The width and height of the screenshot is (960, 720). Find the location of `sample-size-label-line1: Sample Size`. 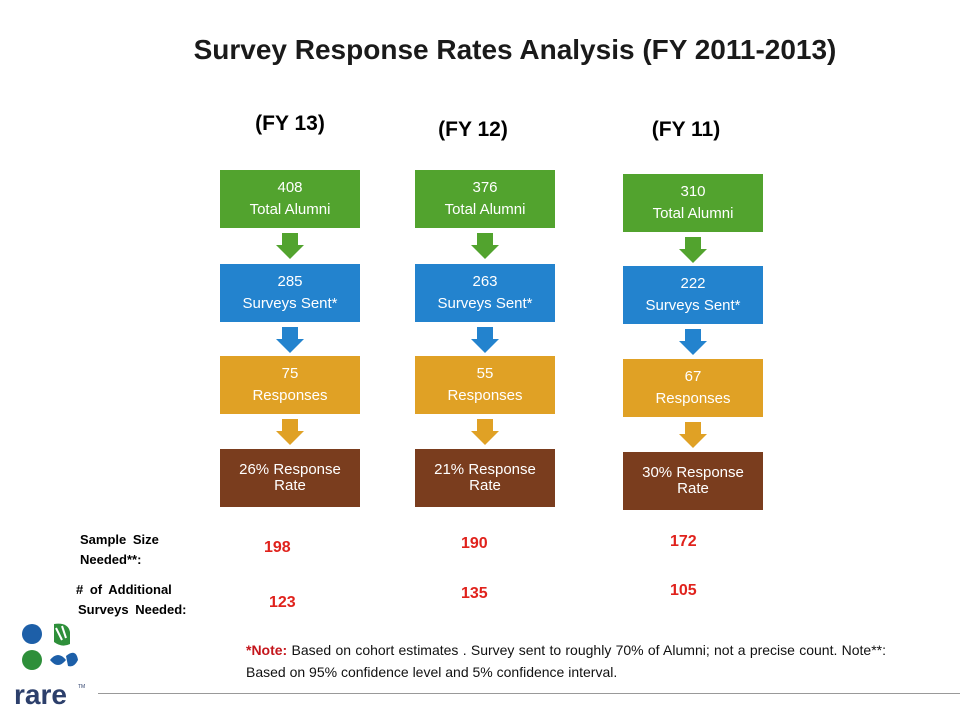

sample-size-label-line1: Sample Size is located at coordinates (119, 539).